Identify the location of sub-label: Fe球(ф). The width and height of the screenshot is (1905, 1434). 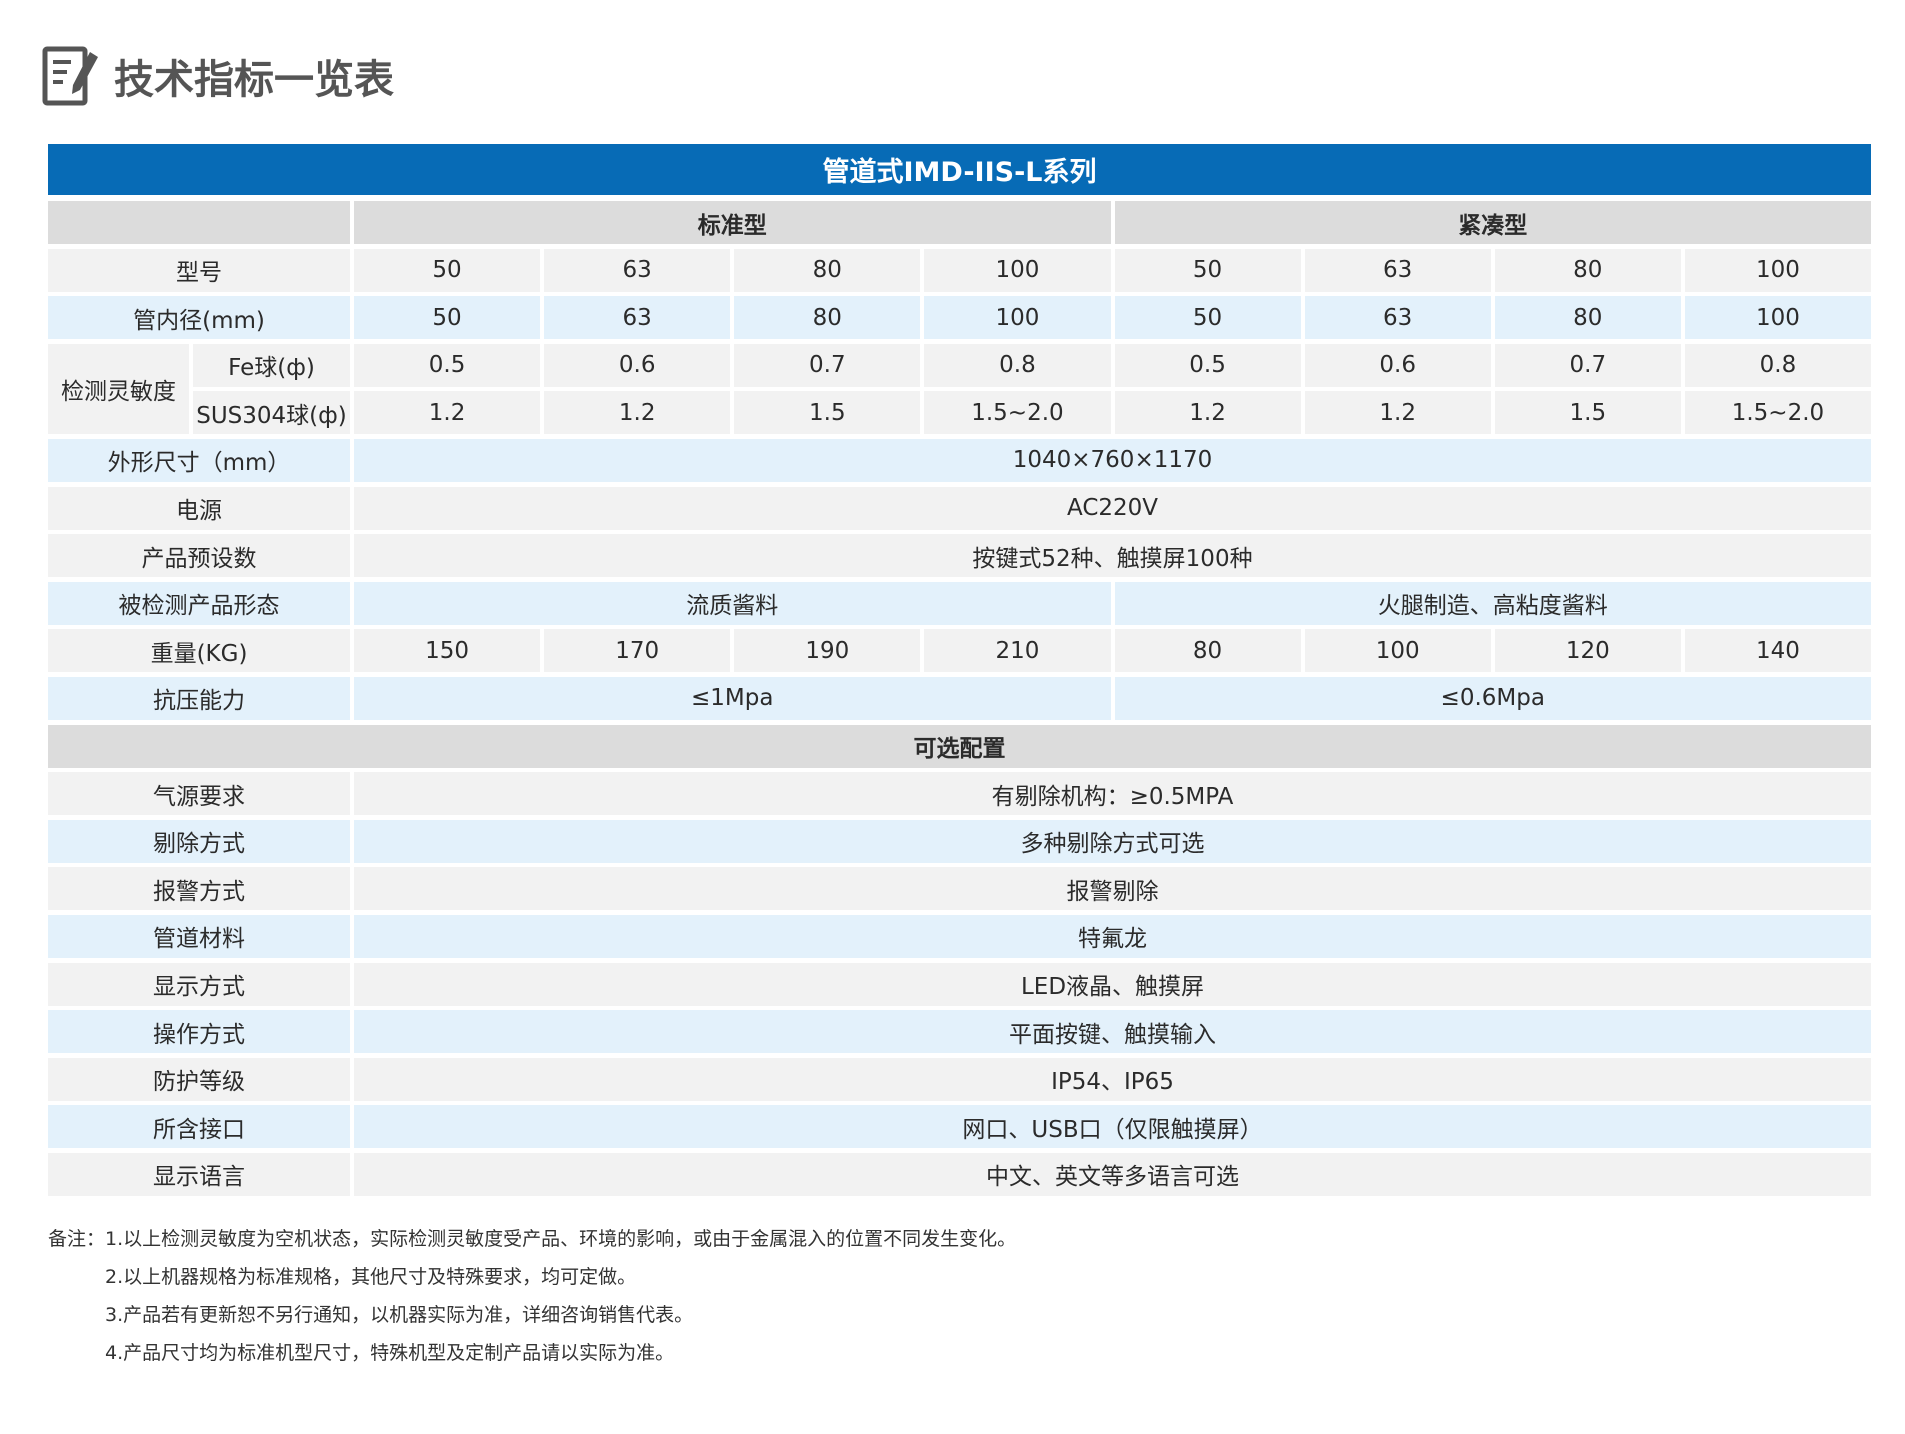
(271, 365).